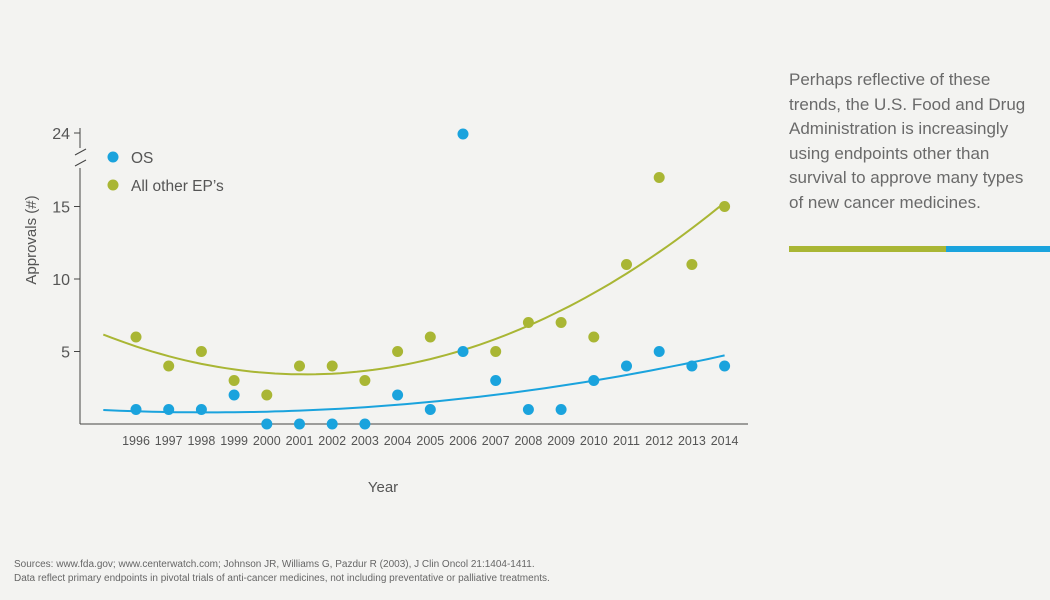 This screenshot has height=600, width=1050. What do you see at coordinates (234, 441) in the screenshot?
I see `x-tick-label: 1999` at bounding box center [234, 441].